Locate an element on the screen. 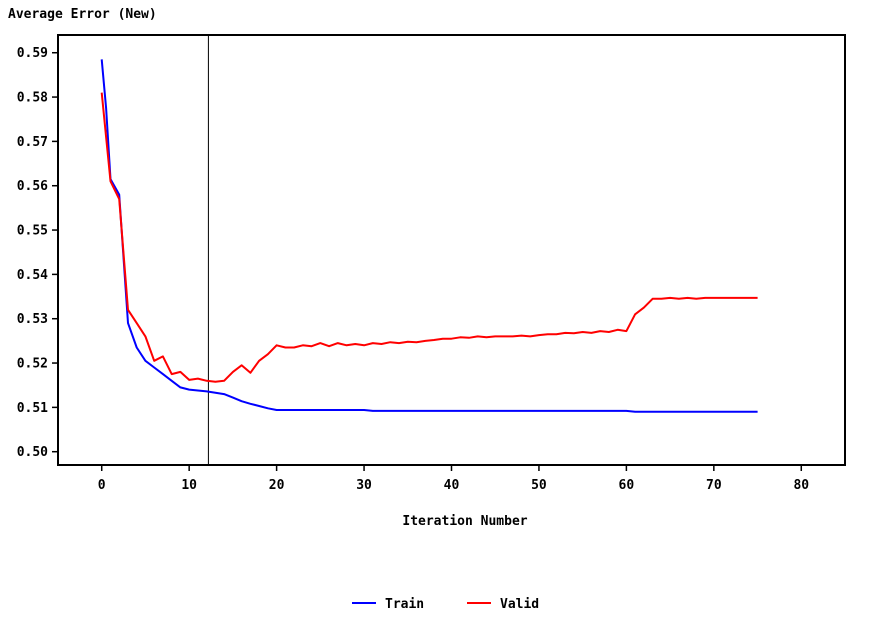 The height and width of the screenshot is (617, 880). y-tick-label: 0.57 is located at coordinates (32, 142).